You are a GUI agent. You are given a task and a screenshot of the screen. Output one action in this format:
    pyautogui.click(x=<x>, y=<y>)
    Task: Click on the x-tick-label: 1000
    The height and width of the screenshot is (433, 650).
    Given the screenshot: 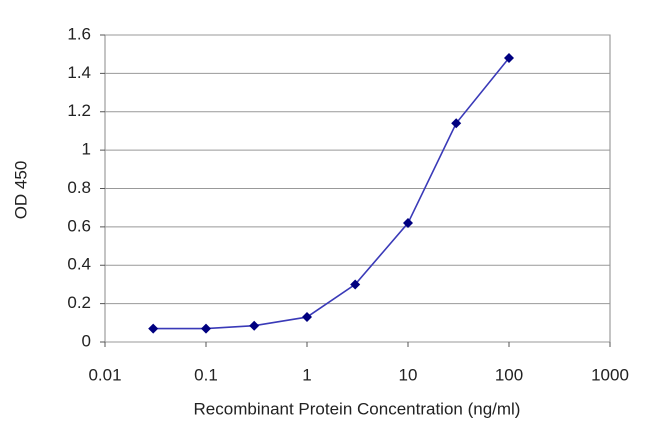 What is the action you would take?
    pyautogui.click(x=610, y=374)
    